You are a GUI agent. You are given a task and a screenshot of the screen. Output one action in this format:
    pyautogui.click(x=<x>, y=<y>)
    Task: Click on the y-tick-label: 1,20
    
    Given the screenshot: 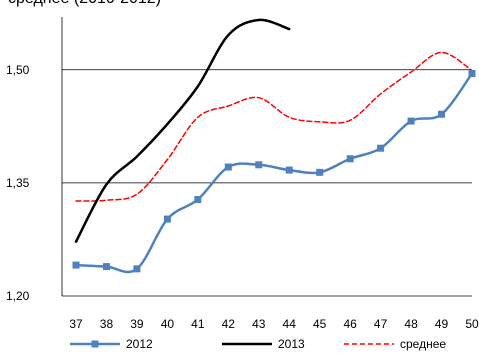 What is the action you would take?
    pyautogui.click(x=18, y=296)
    